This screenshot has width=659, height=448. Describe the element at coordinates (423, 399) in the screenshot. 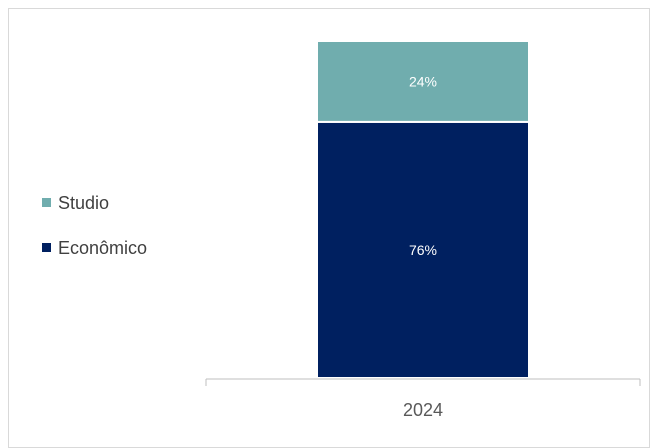

I see `x-axis: 2024` at that location.